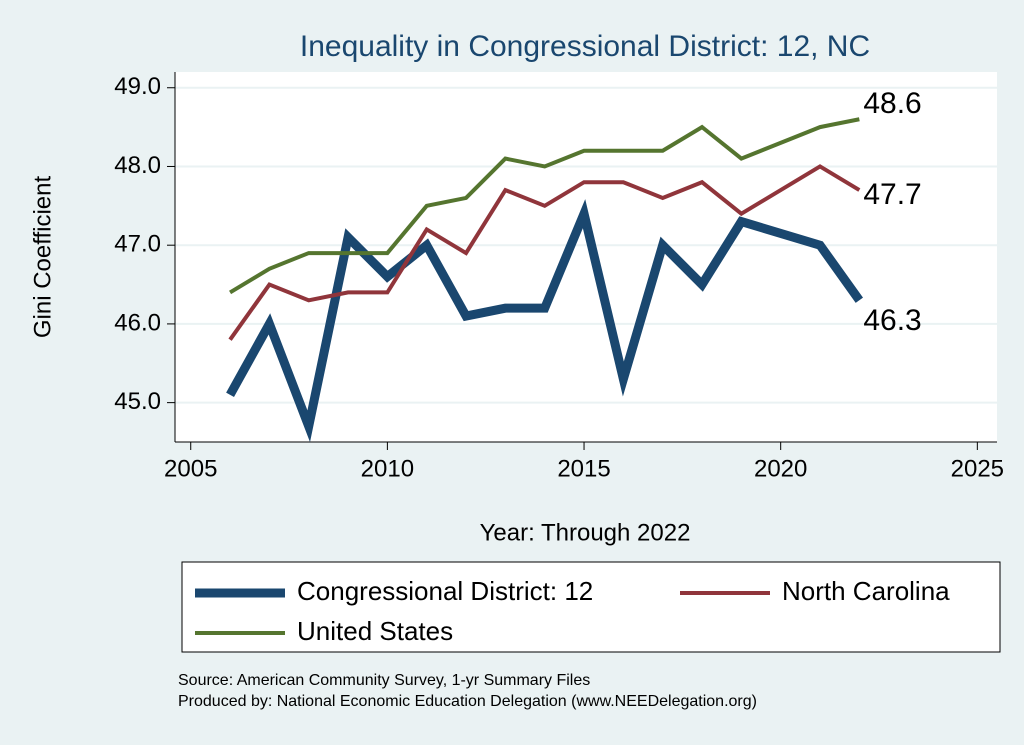 The height and width of the screenshot is (745, 1024). Describe the element at coordinates (591, 607) in the screenshot. I see `legend-box` at that location.